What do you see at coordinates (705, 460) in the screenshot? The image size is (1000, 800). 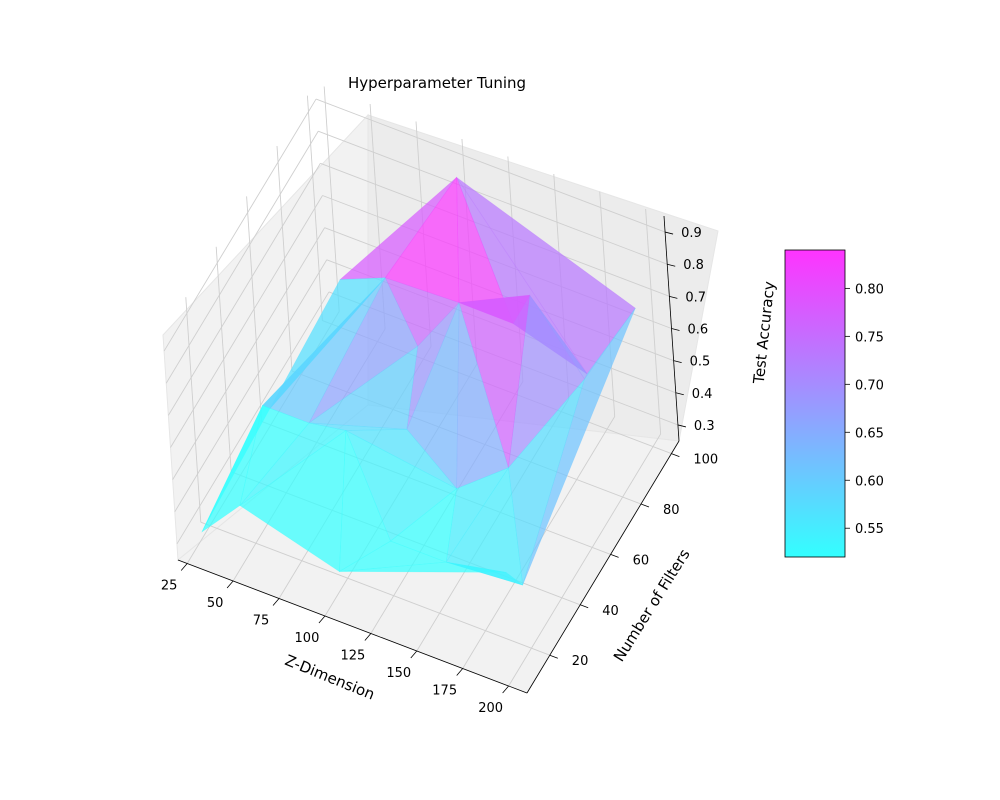 I see `y-tick-label: 100` at bounding box center [705, 460].